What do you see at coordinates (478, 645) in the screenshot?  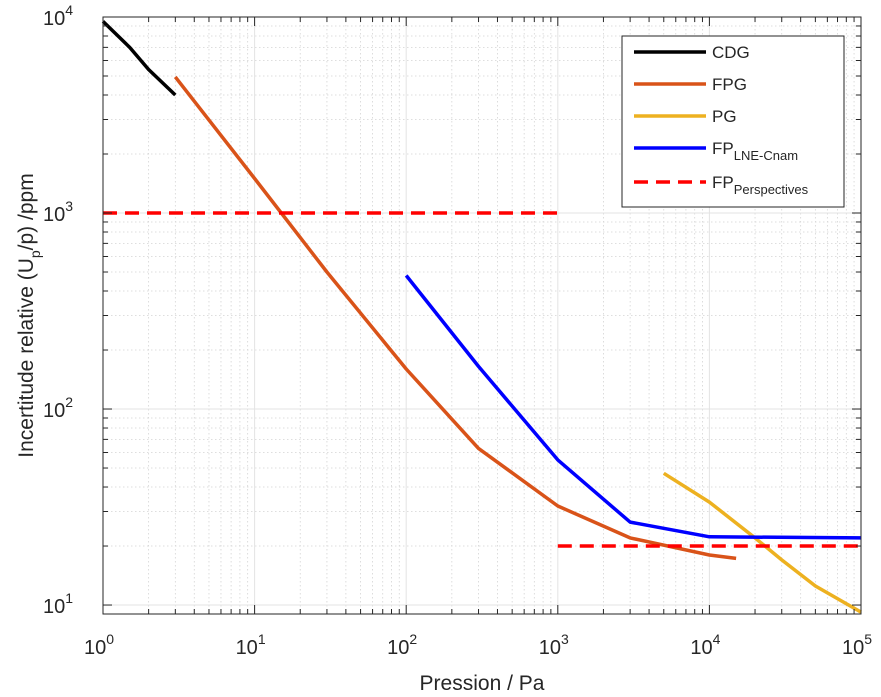 I see `x-tick-labels: 10⁰ 10¹ 10² 10³ 10⁴ 10⁵` at bounding box center [478, 645].